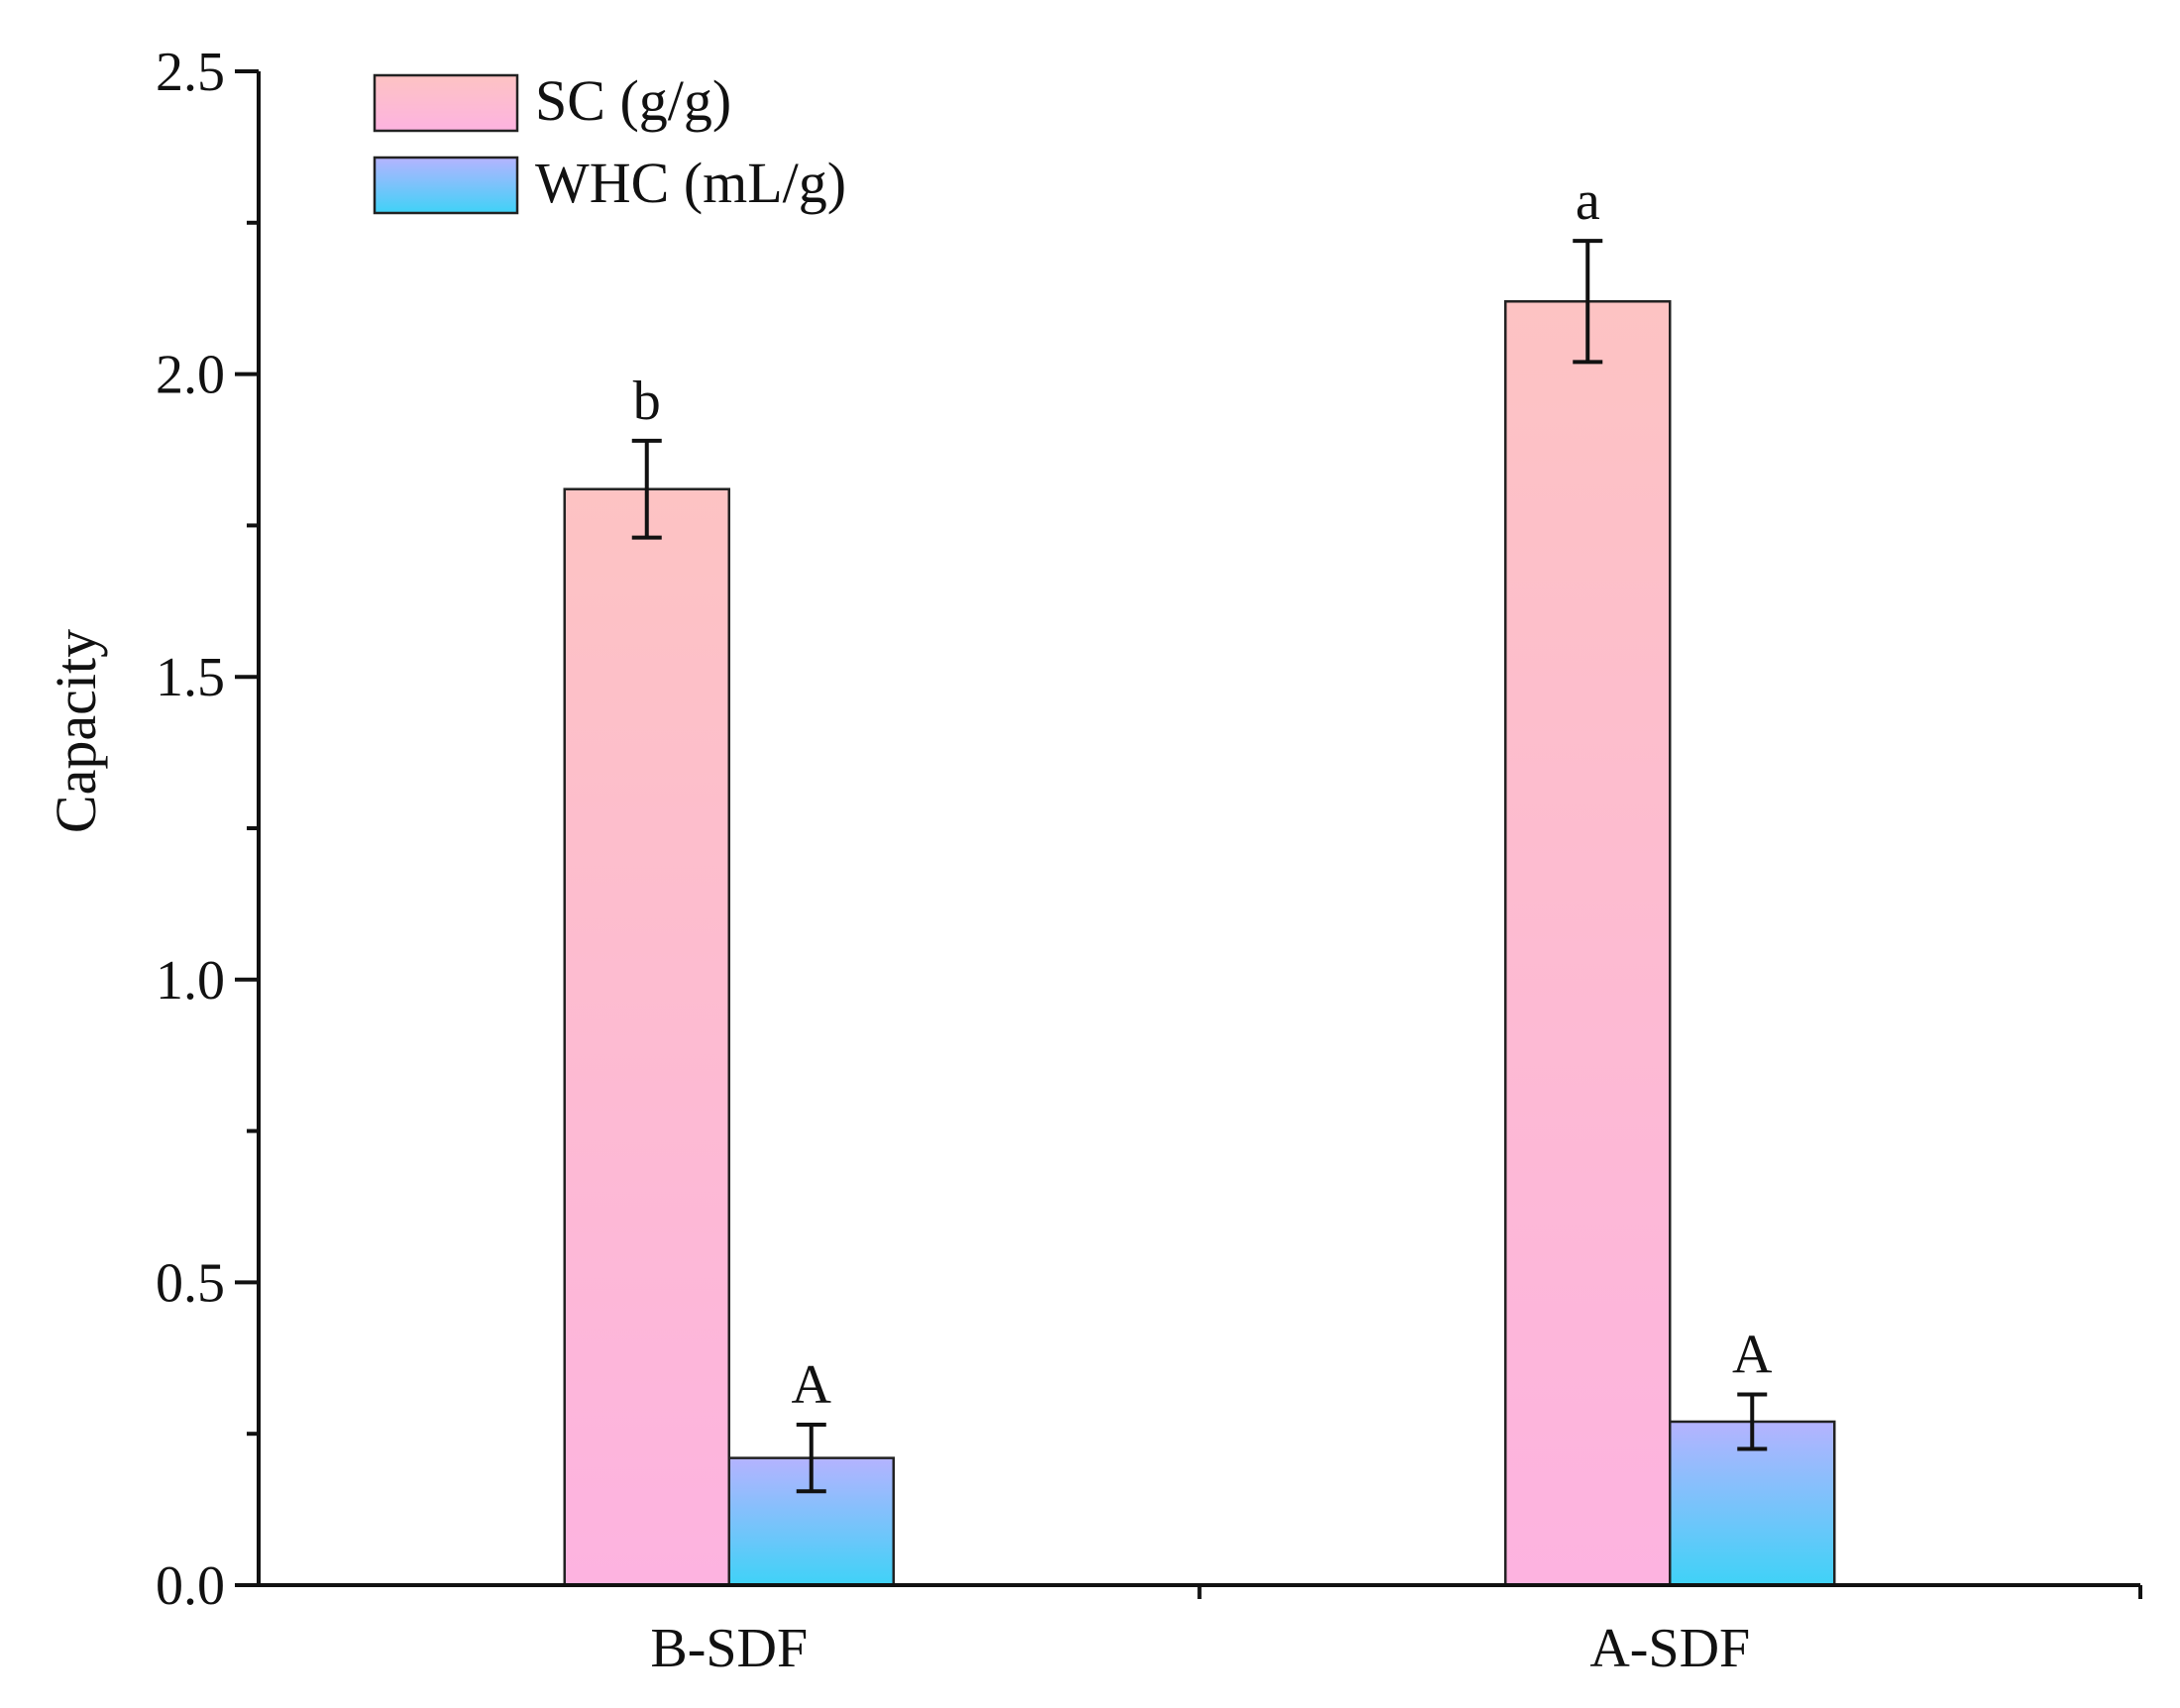 This screenshot has width=2180, height=1708. Describe the element at coordinates (190, 375) in the screenshot. I see `y-tick-label: 2.0` at that location.